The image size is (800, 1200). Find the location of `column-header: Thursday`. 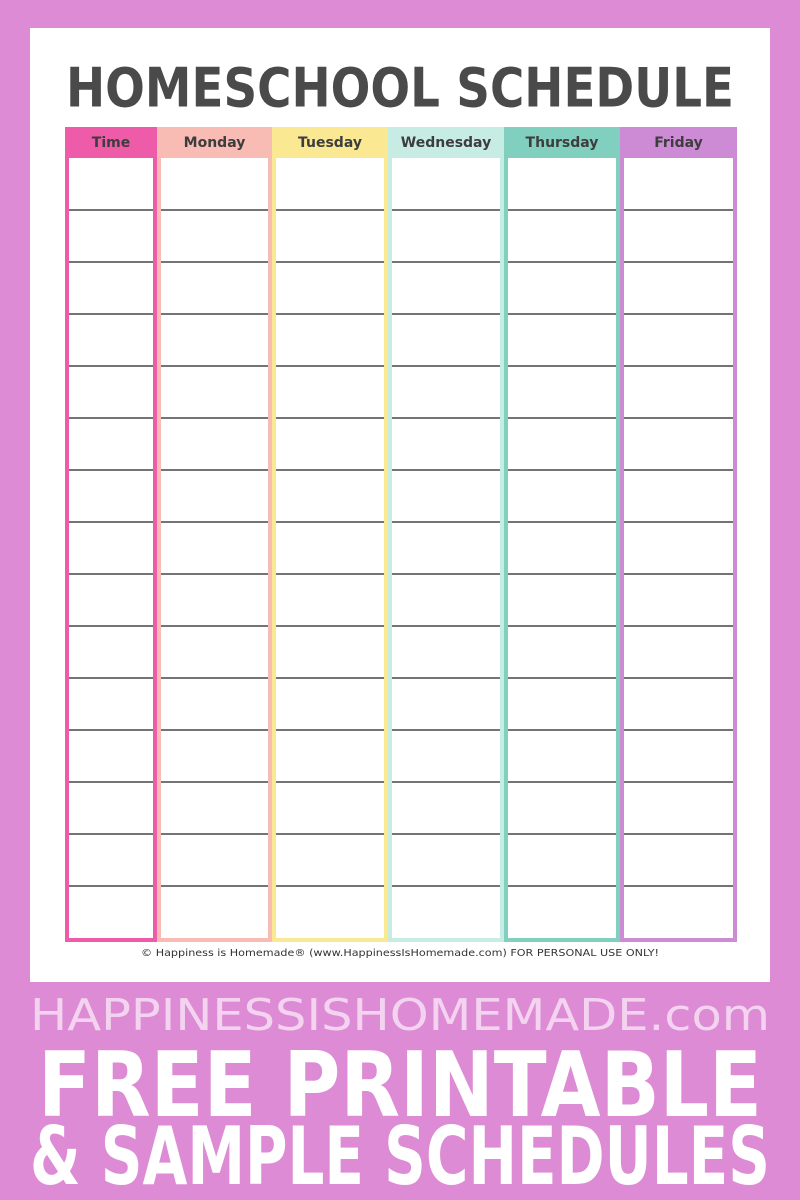

column-header: Thursday is located at coordinates (562, 143).